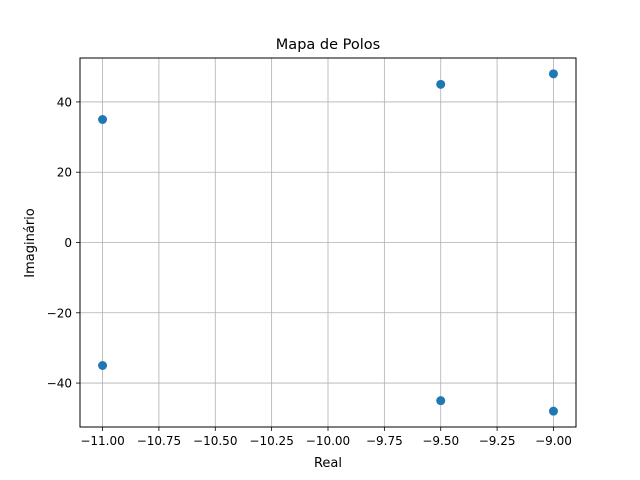 The width and height of the screenshot is (640, 480). Describe the element at coordinates (102, 441) in the screenshot. I see `x-tick-label: −11.00` at that location.